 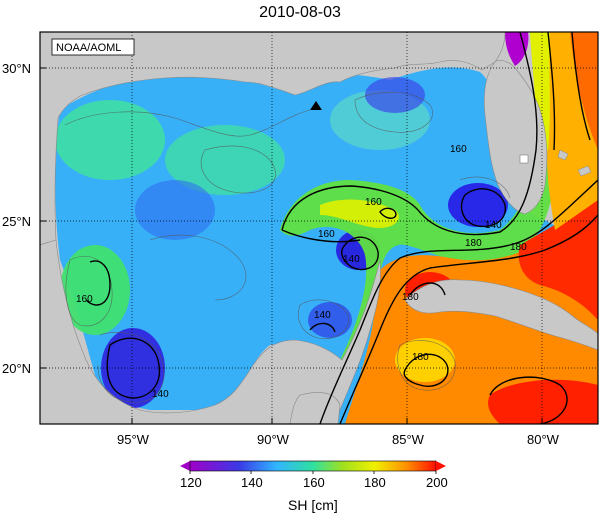 What do you see at coordinates (314, 482) in the screenshot?
I see `colorbar-tick: 160` at bounding box center [314, 482].